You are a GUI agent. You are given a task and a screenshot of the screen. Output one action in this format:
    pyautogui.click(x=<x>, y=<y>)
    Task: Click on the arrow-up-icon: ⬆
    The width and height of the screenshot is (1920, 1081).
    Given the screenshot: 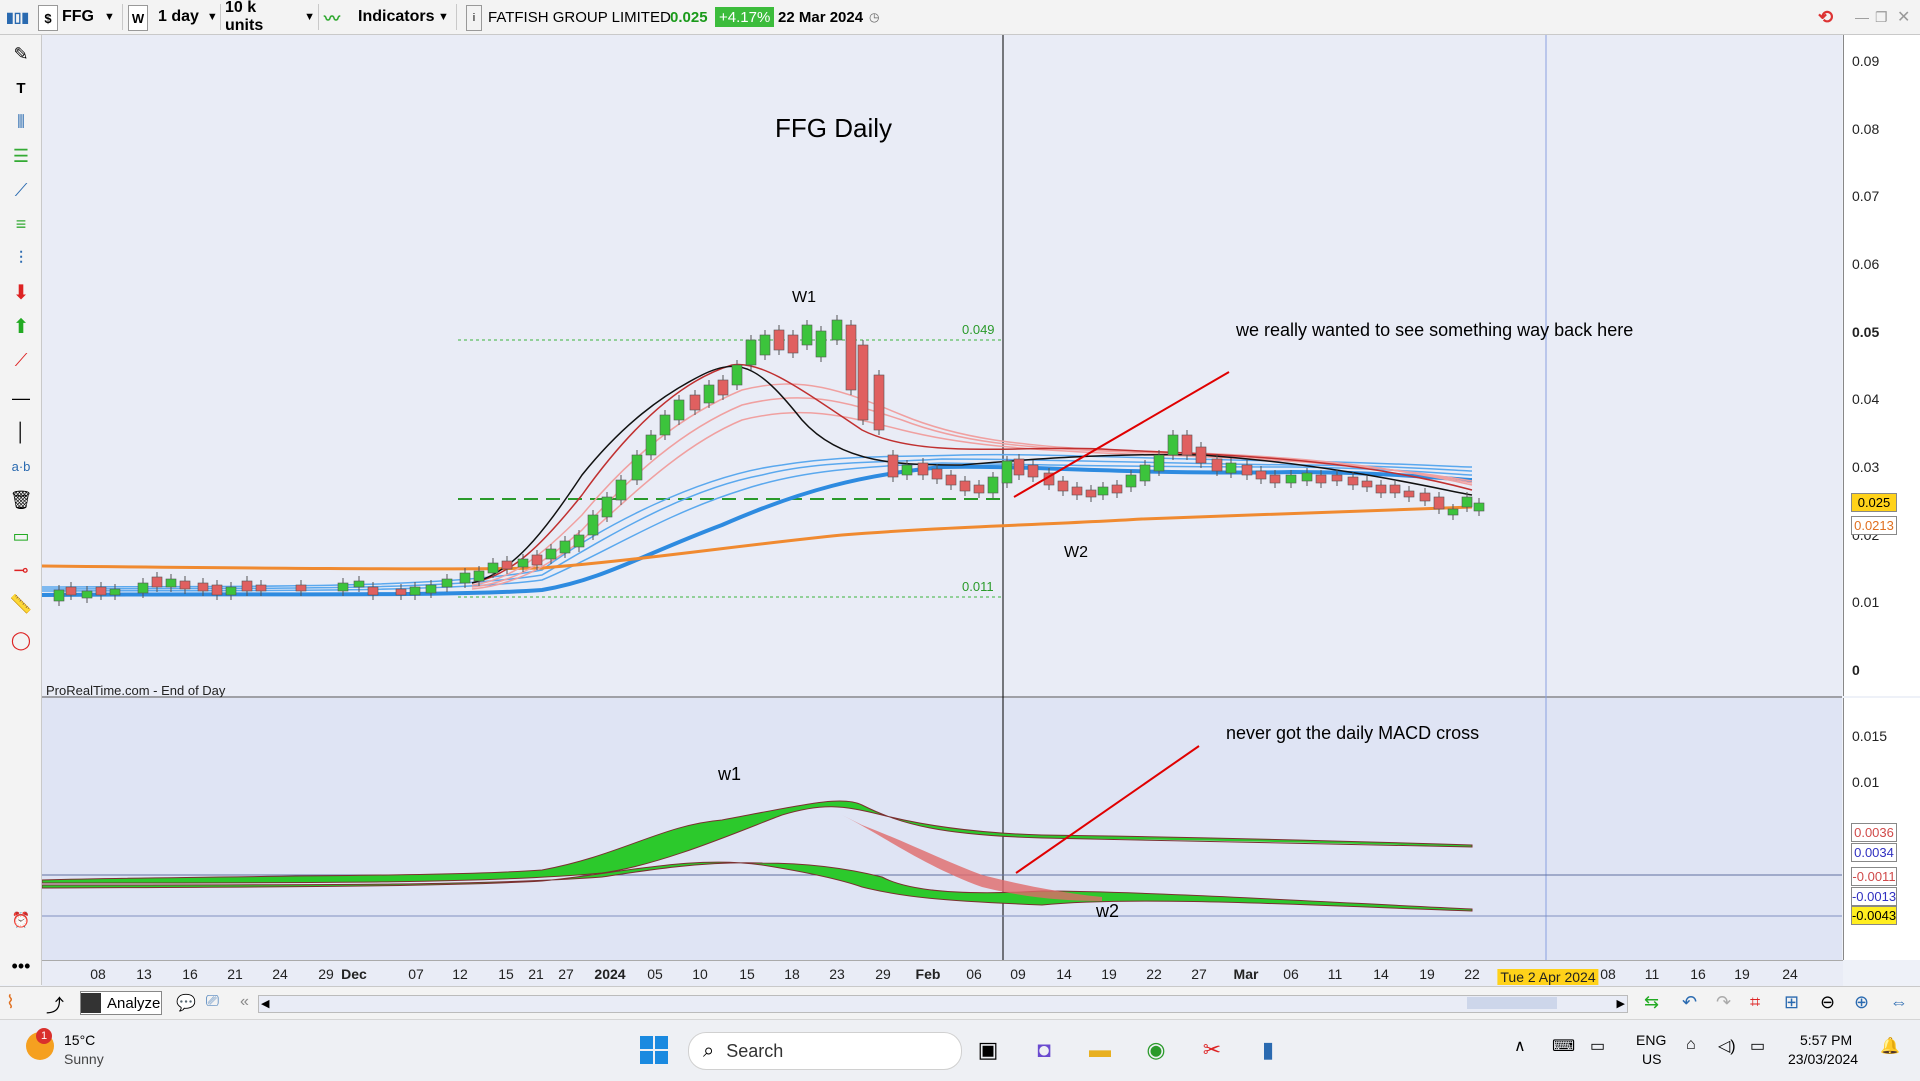 What is the action you would take?
    pyautogui.click(x=21, y=326)
    